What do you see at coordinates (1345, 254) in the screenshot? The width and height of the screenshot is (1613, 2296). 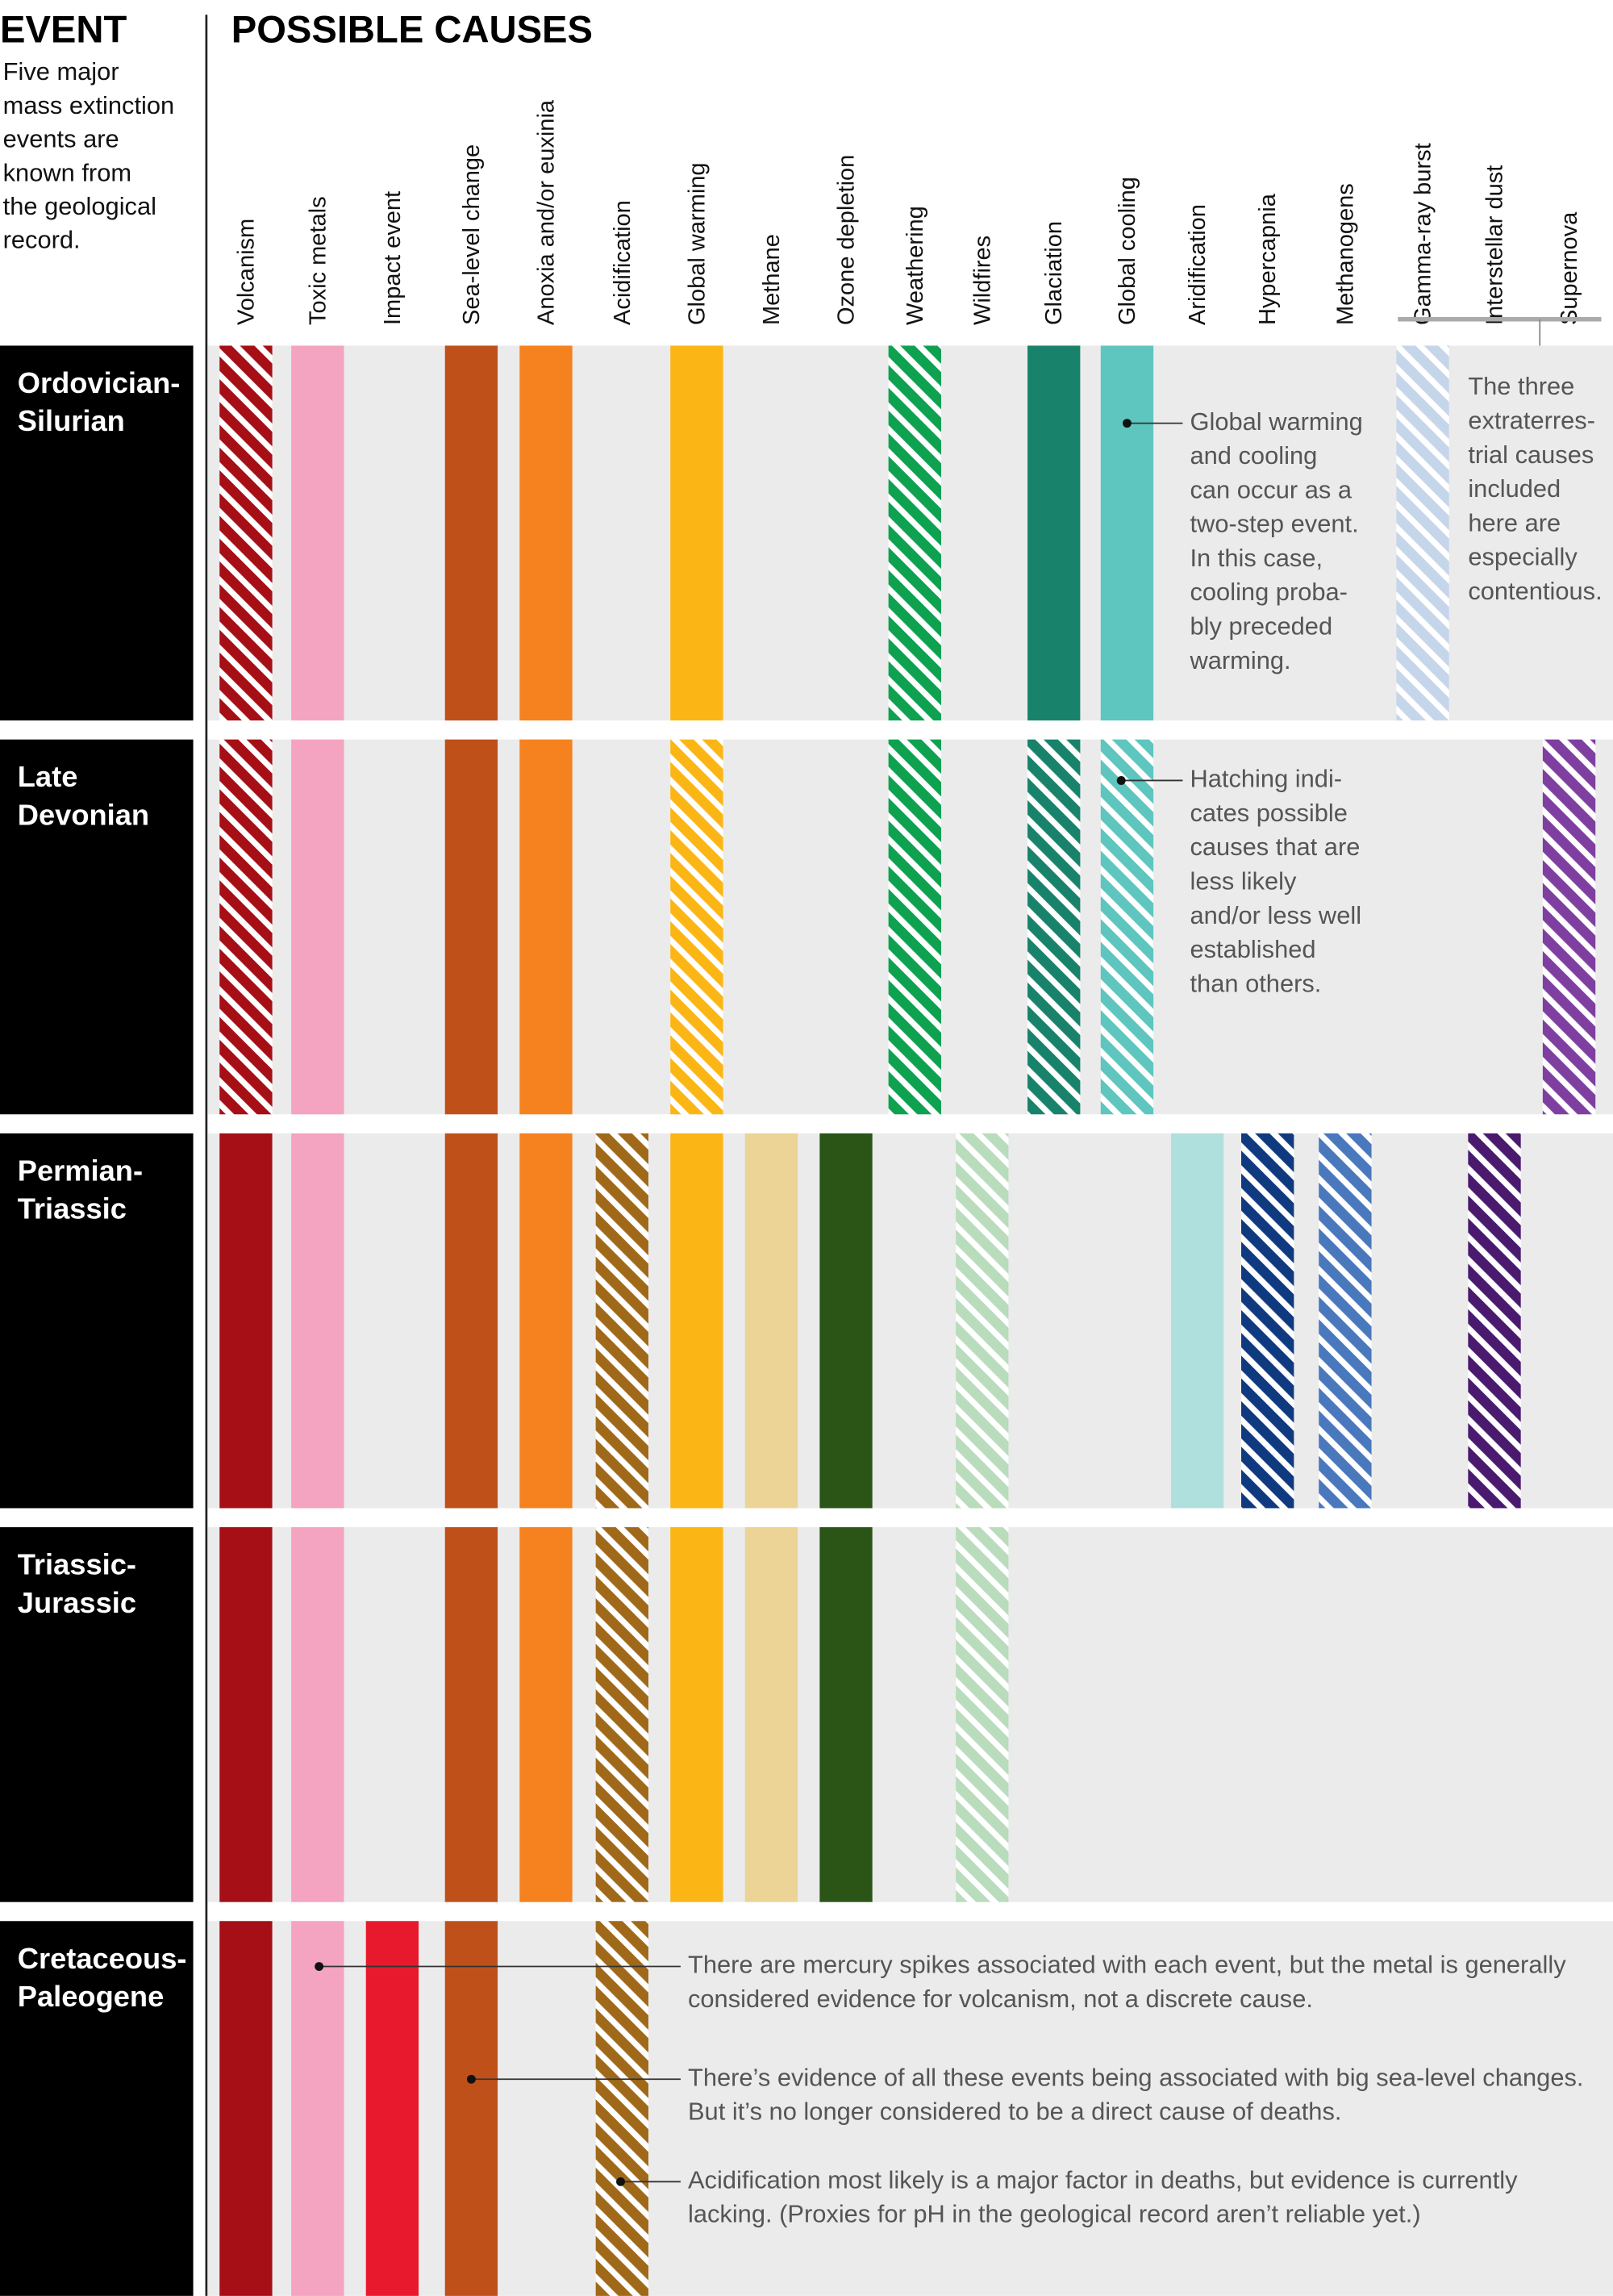 I see `cause-label: Methanogens` at bounding box center [1345, 254].